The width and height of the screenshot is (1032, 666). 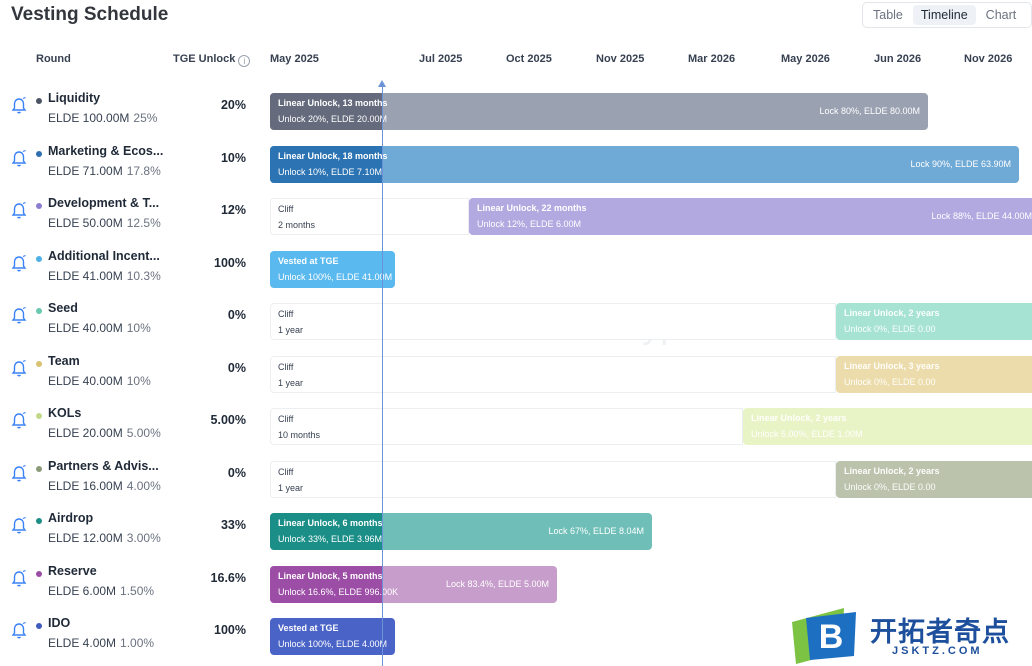 What do you see at coordinates (104, 223) in the screenshot?
I see `round-amount: ELDE 50.00M 12.5%` at bounding box center [104, 223].